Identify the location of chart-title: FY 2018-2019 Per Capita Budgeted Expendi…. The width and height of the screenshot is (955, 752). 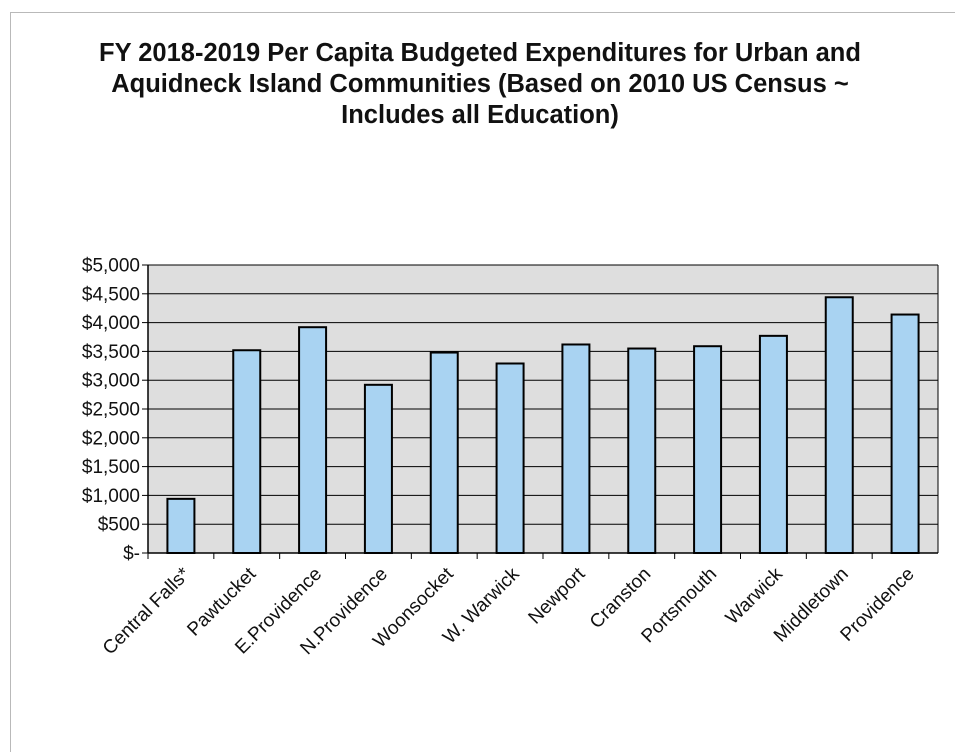
(480, 84).